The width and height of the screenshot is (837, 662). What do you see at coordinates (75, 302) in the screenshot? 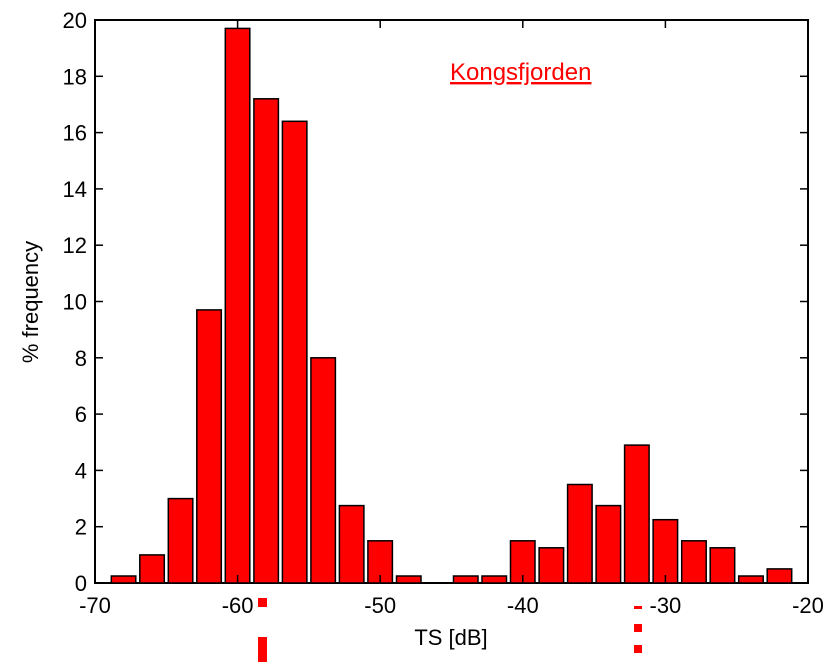
I see `y-tick-label: 10` at bounding box center [75, 302].